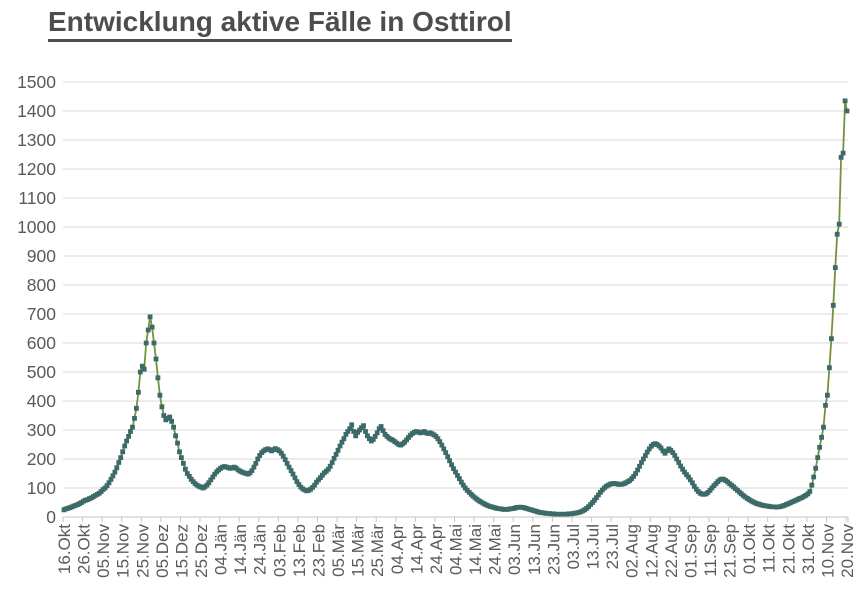 The width and height of the screenshot is (862, 593). Describe the element at coordinates (397, 549) in the screenshot. I see `svg-text: 04.Apr` at that location.